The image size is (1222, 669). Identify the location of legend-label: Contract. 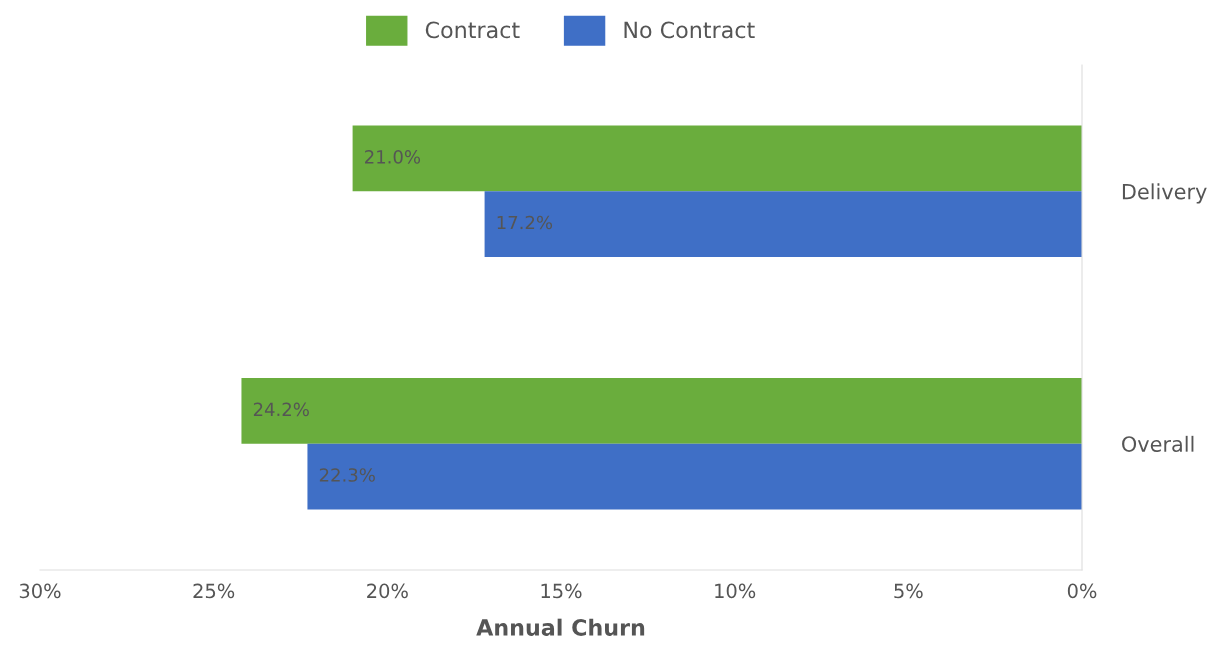
(472, 30).